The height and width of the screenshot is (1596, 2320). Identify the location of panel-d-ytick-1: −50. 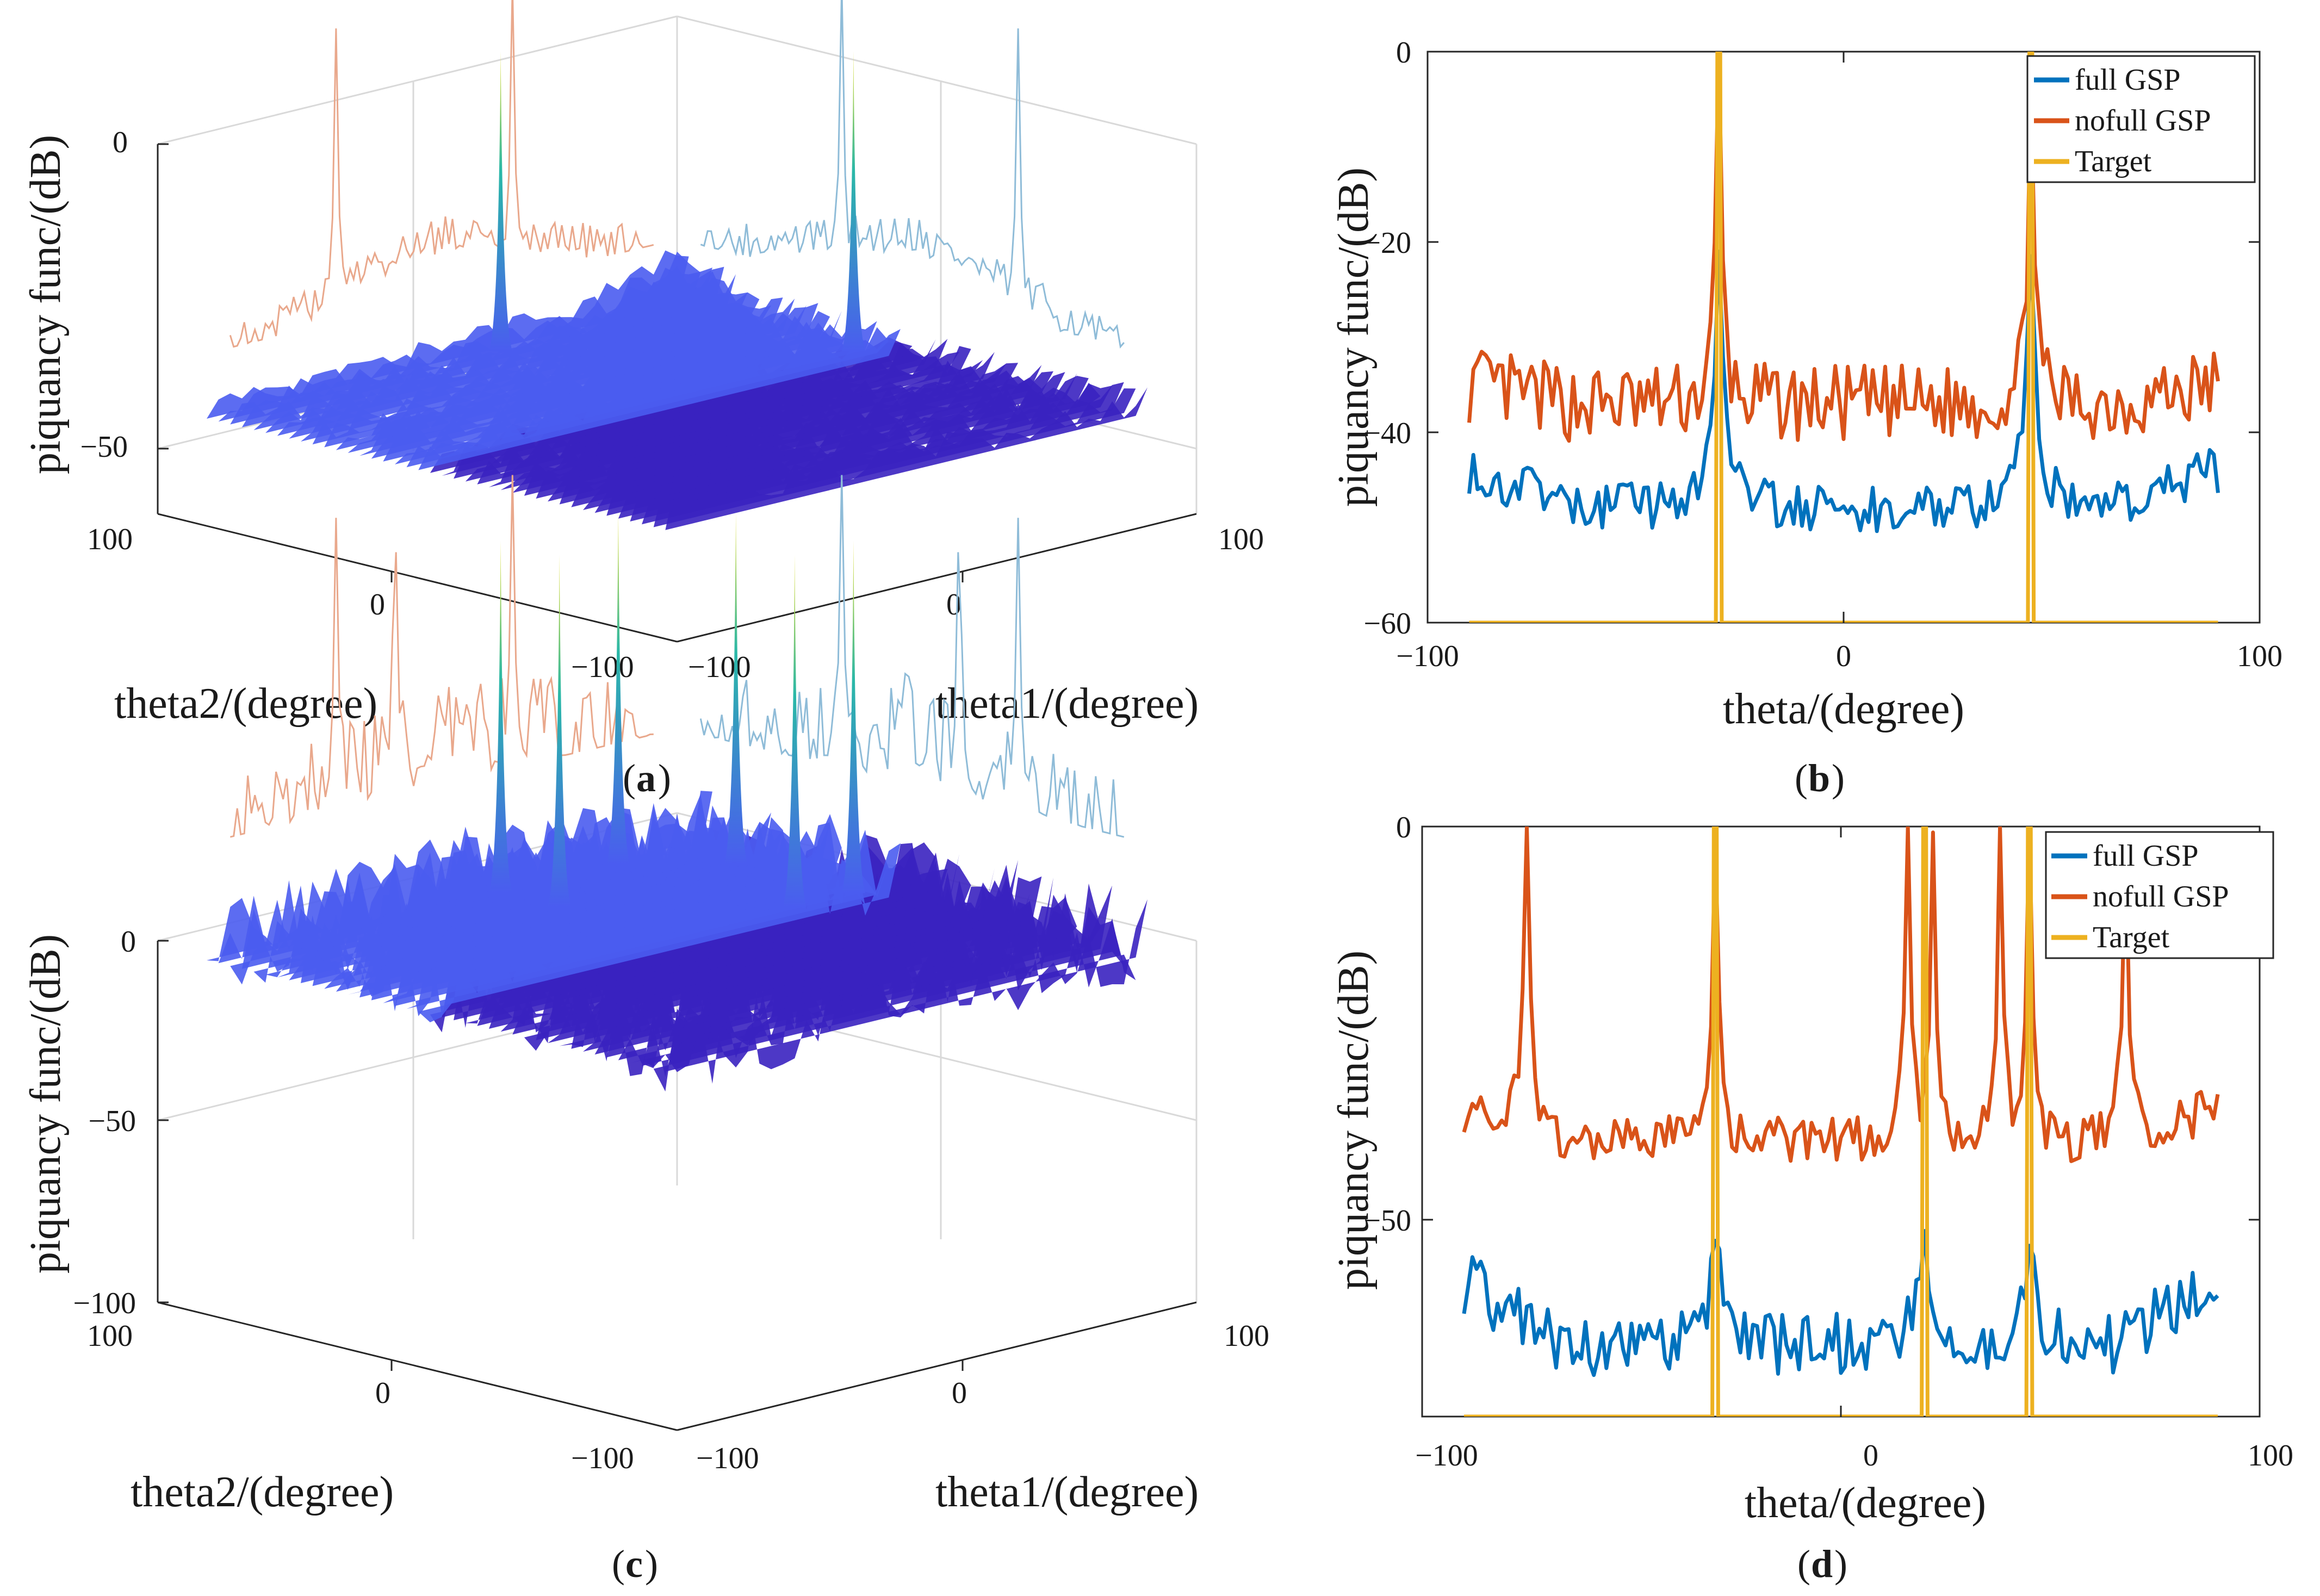
(1387, 1221).